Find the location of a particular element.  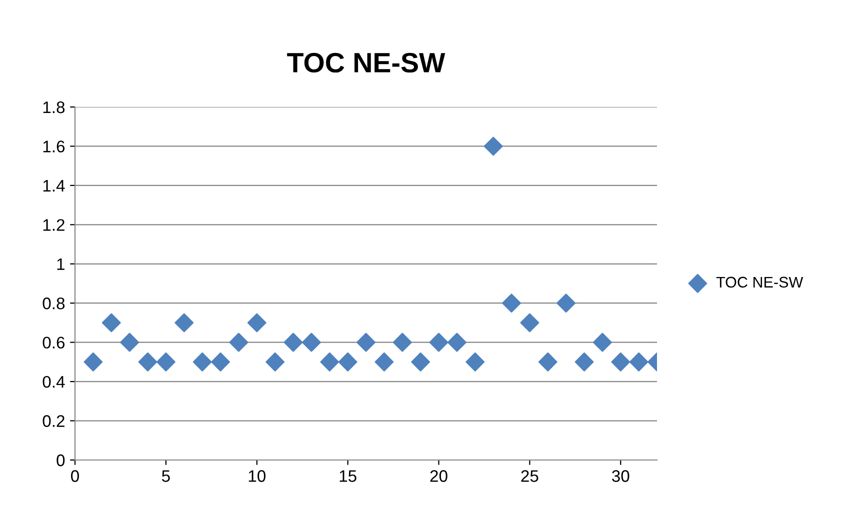

legend-label: TOC NE-SW is located at coordinates (760, 282).